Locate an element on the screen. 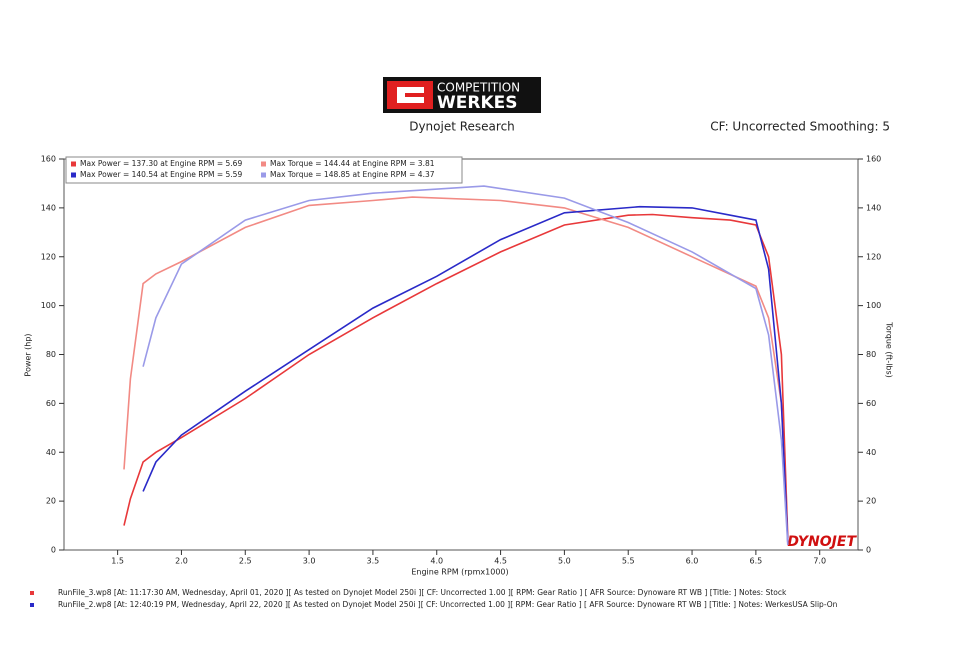 This screenshot has height=670, width=977. x-tick-label: 3.0 is located at coordinates (309, 561).